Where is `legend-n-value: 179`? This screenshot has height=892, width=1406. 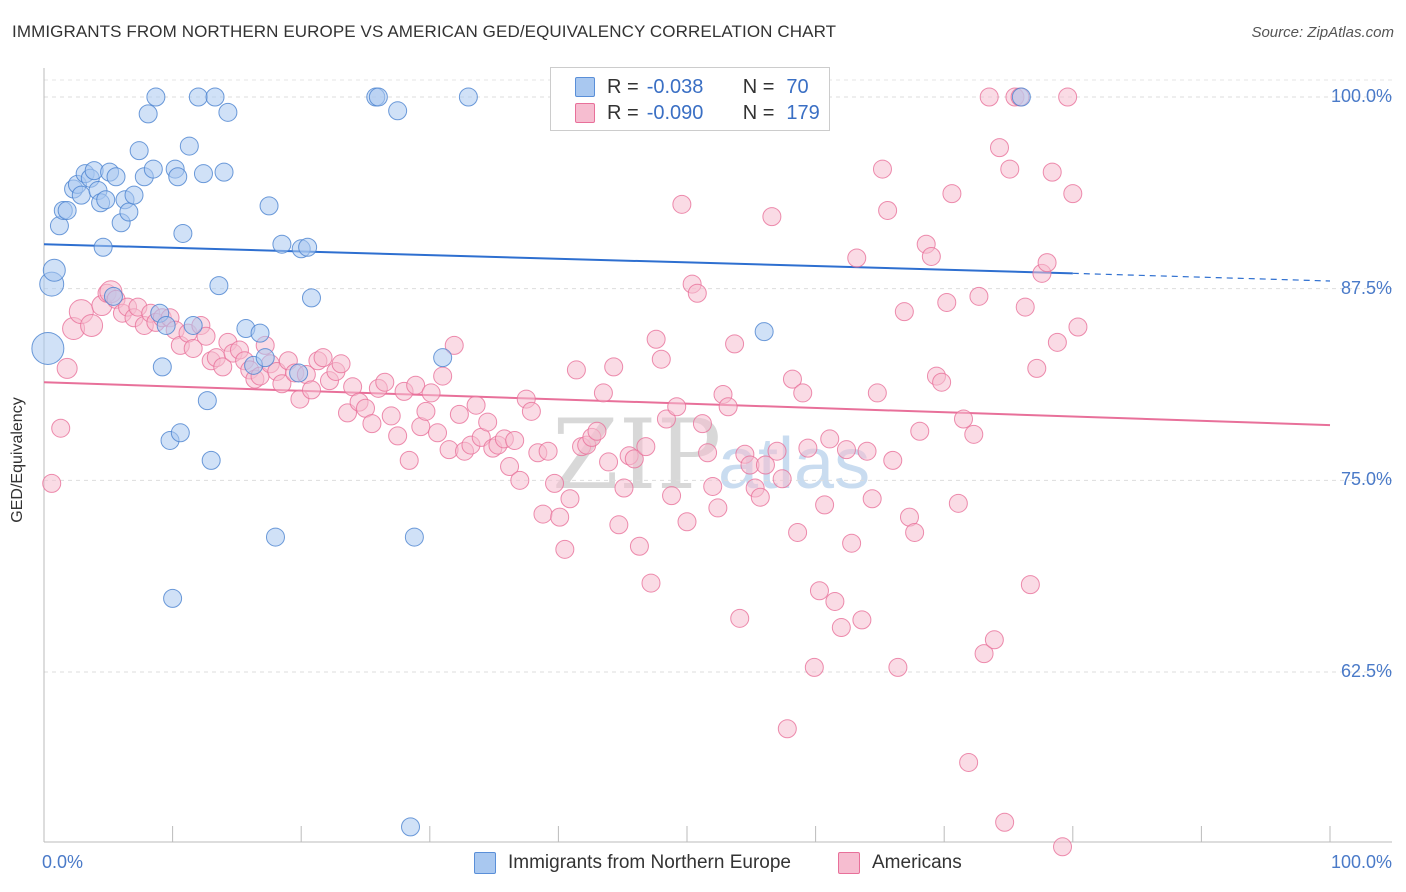 legend-n-value: 179 is located at coordinates (803, 112).